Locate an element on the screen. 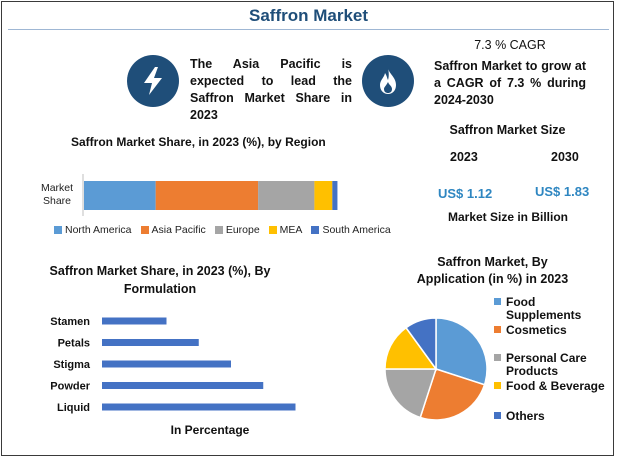  region-legend-item: Europe is located at coordinates (237, 230).